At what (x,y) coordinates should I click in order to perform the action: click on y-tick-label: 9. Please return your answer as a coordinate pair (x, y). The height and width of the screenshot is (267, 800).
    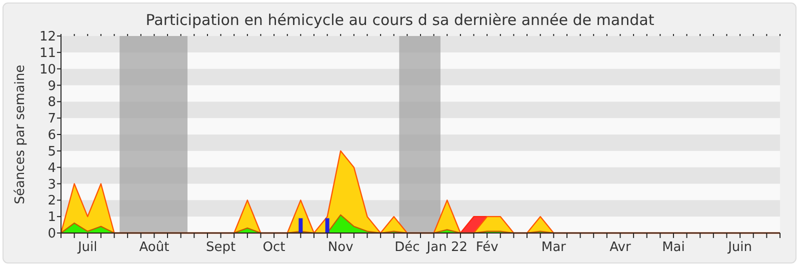
    Looking at the image, I should click on (52, 86).